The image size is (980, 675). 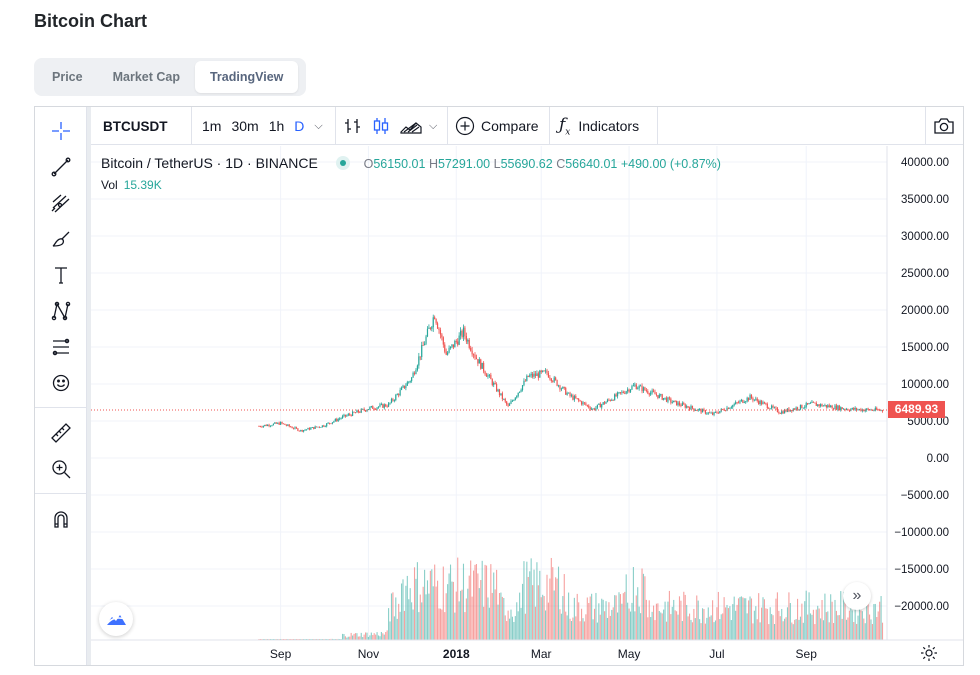 I want to click on symbol-search-button: BTCUSDT, so click(x=135, y=126).